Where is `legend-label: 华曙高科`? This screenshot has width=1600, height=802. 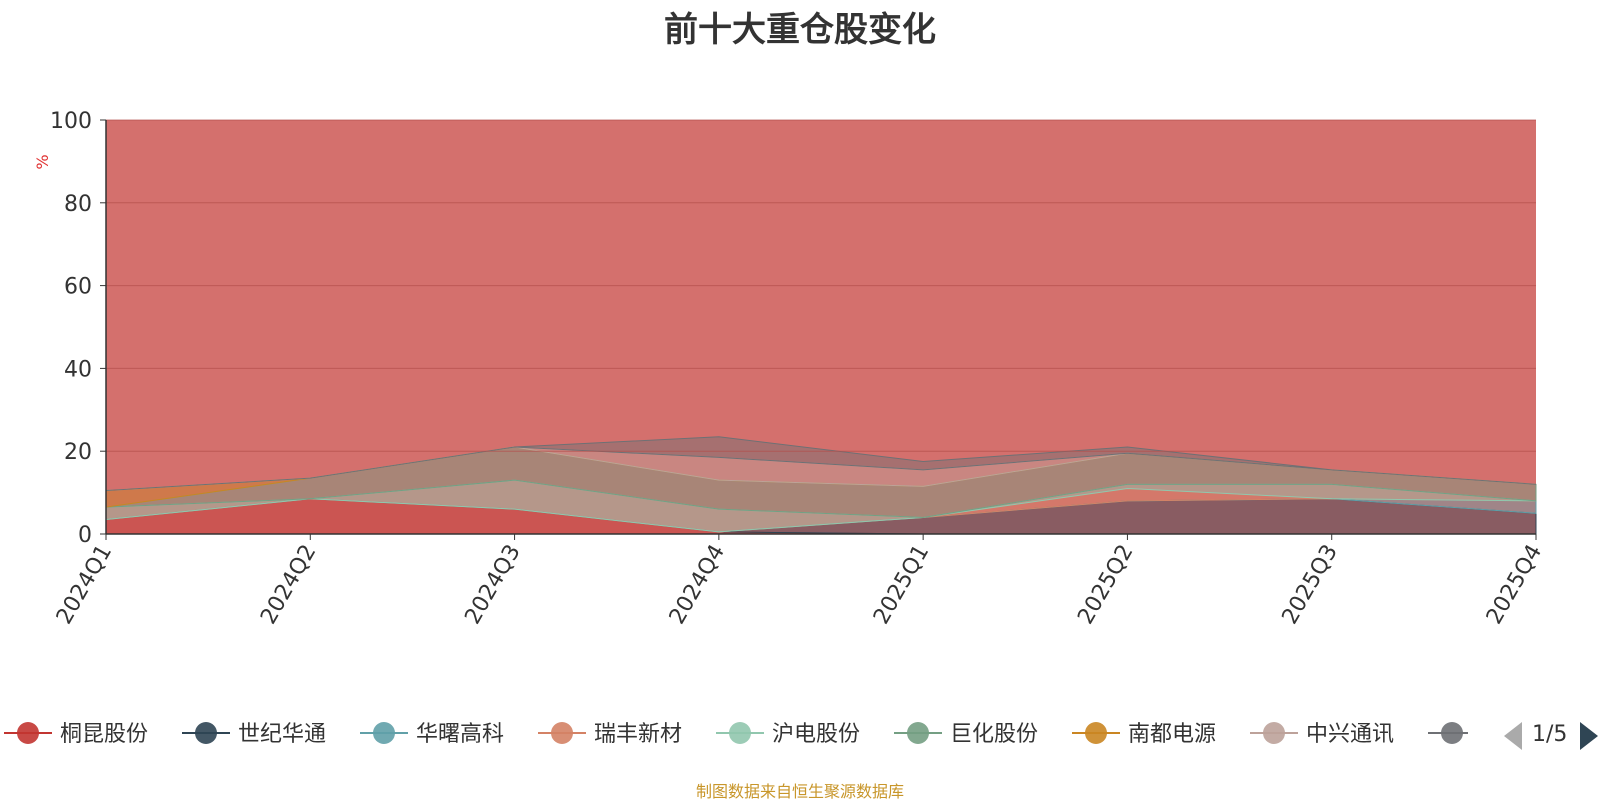
legend-label: 华曙高科 is located at coordinates (460, 734).